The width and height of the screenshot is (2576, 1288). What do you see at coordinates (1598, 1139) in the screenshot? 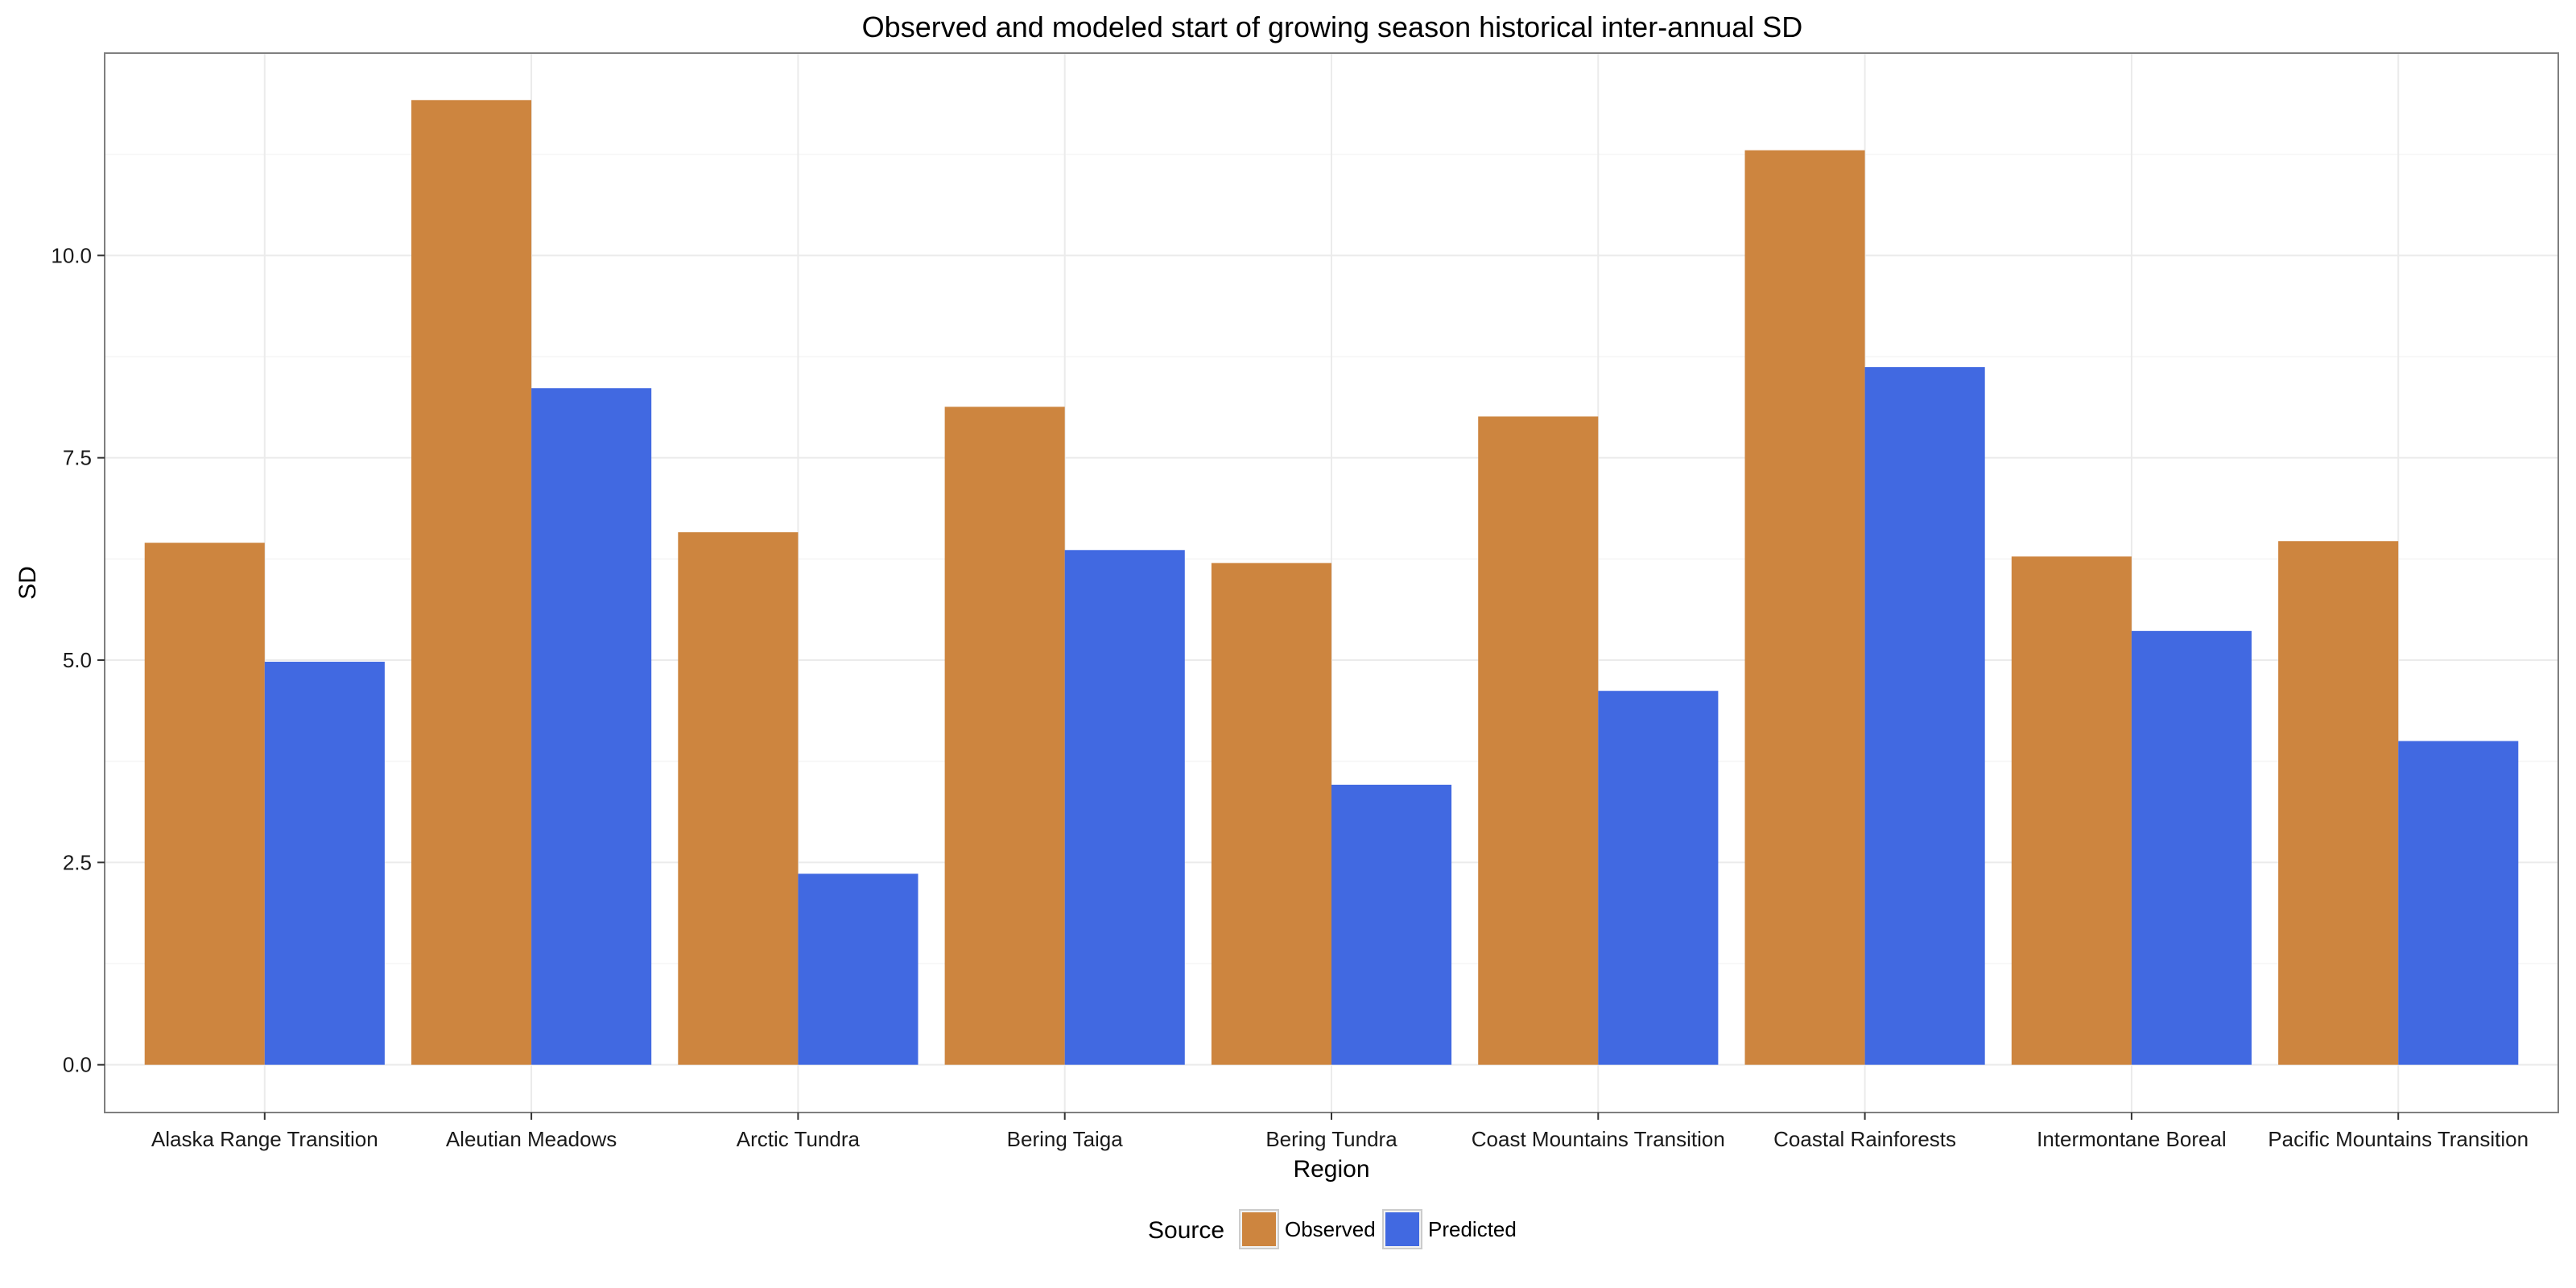
I see `x-tick-label: Coast Mountains Transition` at bounding box center [1598, 1139].